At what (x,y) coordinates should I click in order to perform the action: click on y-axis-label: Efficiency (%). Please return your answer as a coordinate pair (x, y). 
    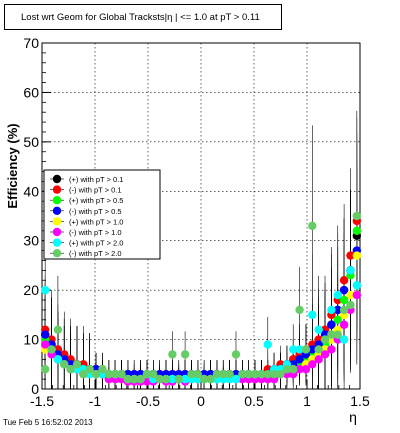
    Looking at the image, I should click on (12, 165).